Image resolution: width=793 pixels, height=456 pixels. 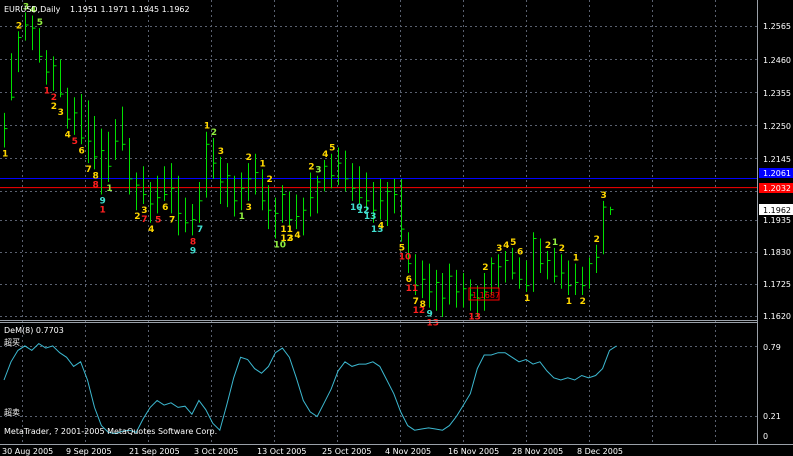 I want to click on current-price-tag, so click(x=776, y=209).